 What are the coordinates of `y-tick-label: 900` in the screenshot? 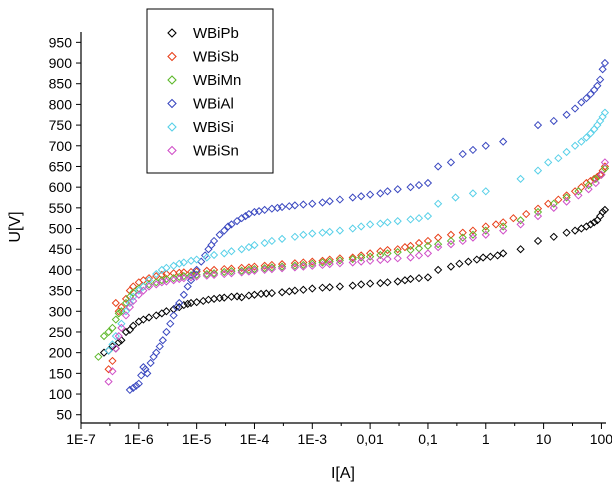 It's located at (61, 63).